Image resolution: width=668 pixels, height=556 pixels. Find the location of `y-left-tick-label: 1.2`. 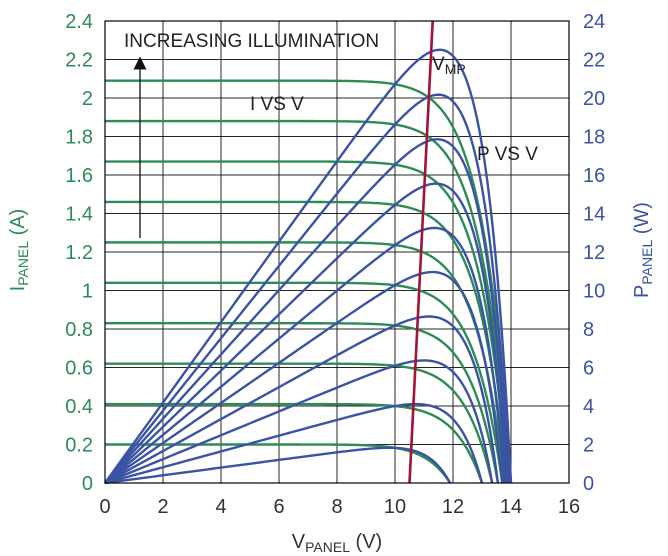

y-left-tick-label: 1.2 is located at coordinates (79, 253).